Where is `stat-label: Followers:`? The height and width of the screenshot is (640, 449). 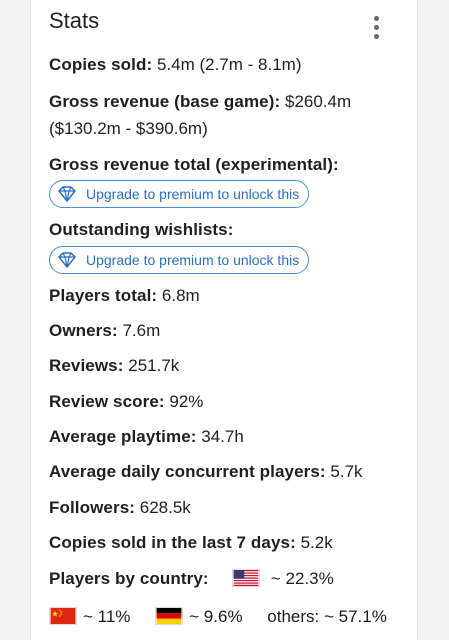 stat-label: Followers: is located at coordinates (92, 507).